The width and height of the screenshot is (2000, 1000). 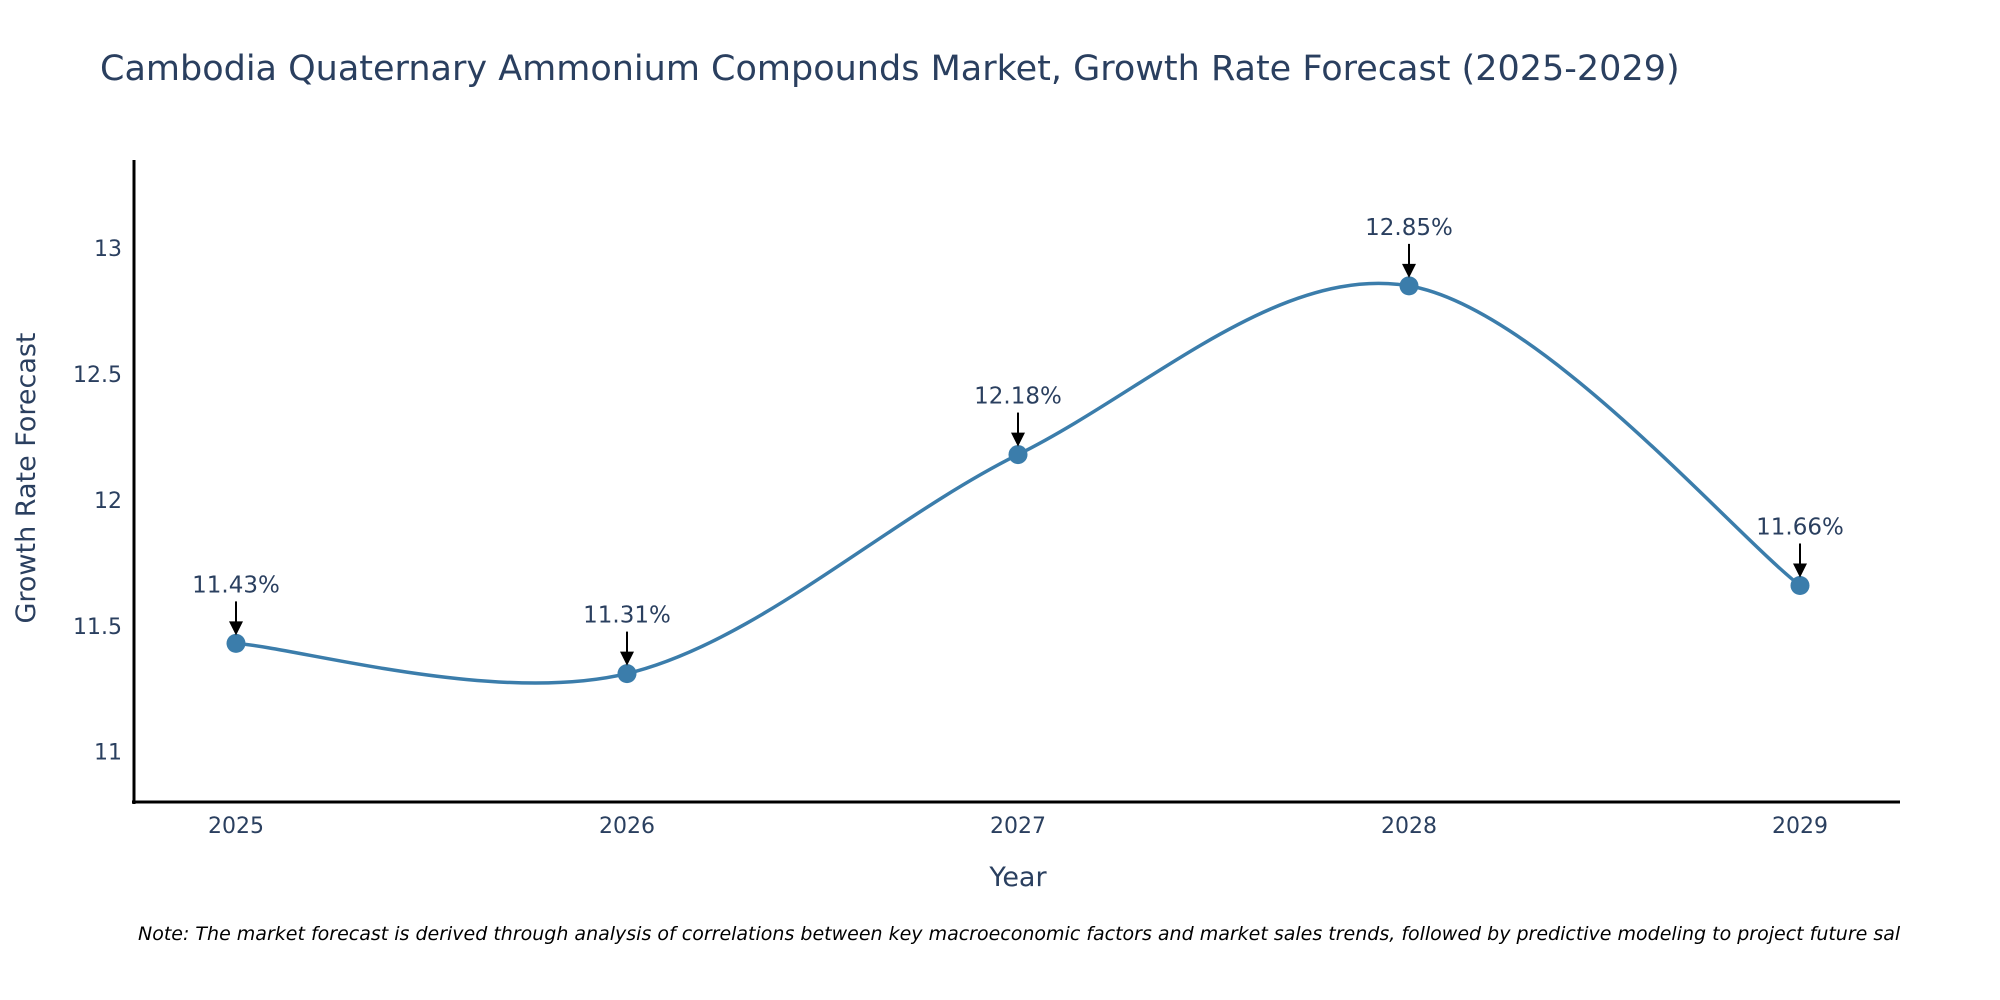 I want to click on x-tick-label: 2026, so click(x=627, y=826).